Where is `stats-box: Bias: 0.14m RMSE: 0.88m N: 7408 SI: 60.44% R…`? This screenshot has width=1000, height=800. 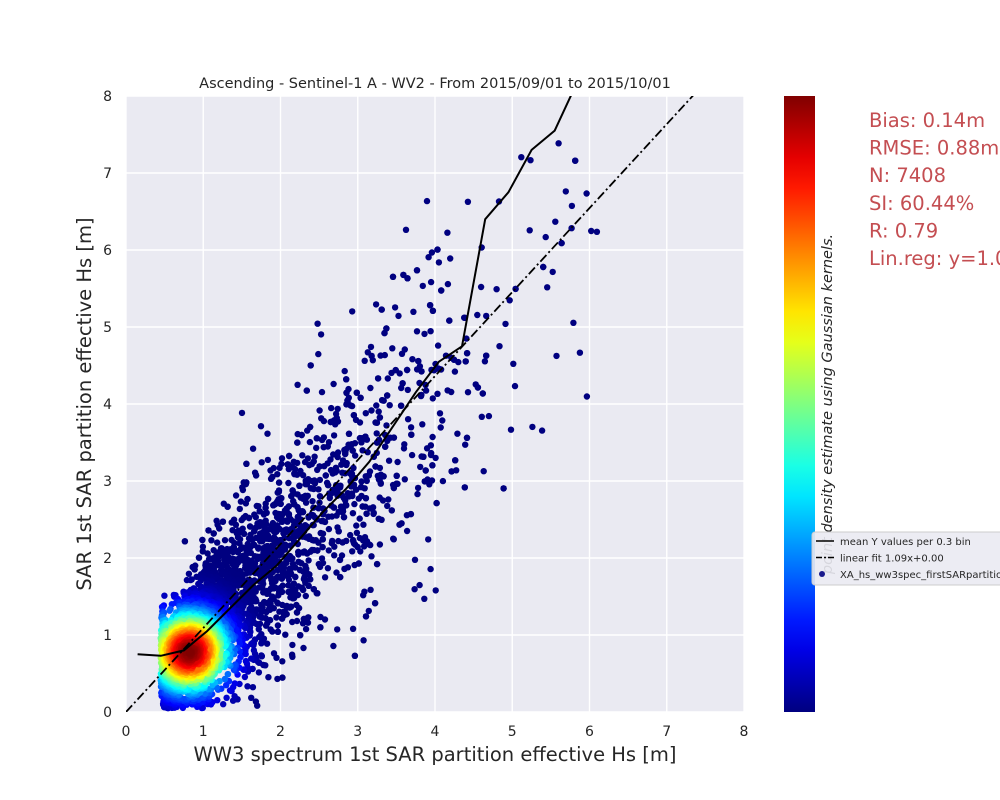 stats-box: Bias: 0.14m RMSE: 0.88m N: 7408 SI: 60.44% R… is located at coordinates (934, 189).